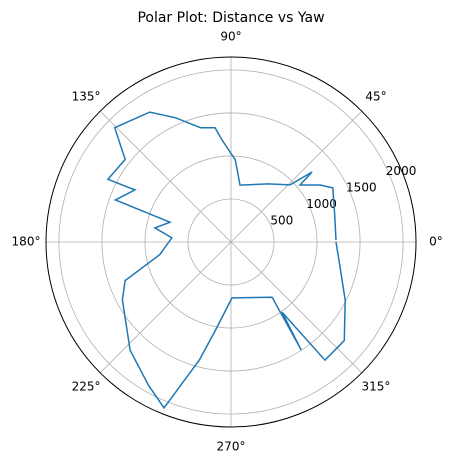 This screenshot has height=464, width=453. Describe the element at coordinates (230, 18) in the screenshot. I see `chart-title: Polar Plot: Distance vs Yaw` at that location.